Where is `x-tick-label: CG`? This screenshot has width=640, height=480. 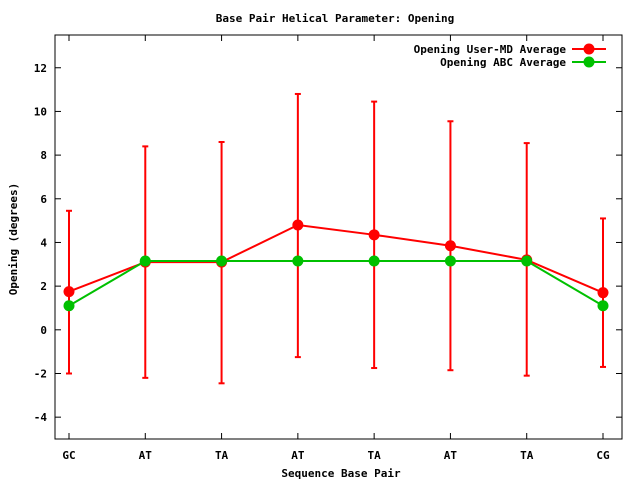 x-tick-label: CG is located at coordinates (603, 455).